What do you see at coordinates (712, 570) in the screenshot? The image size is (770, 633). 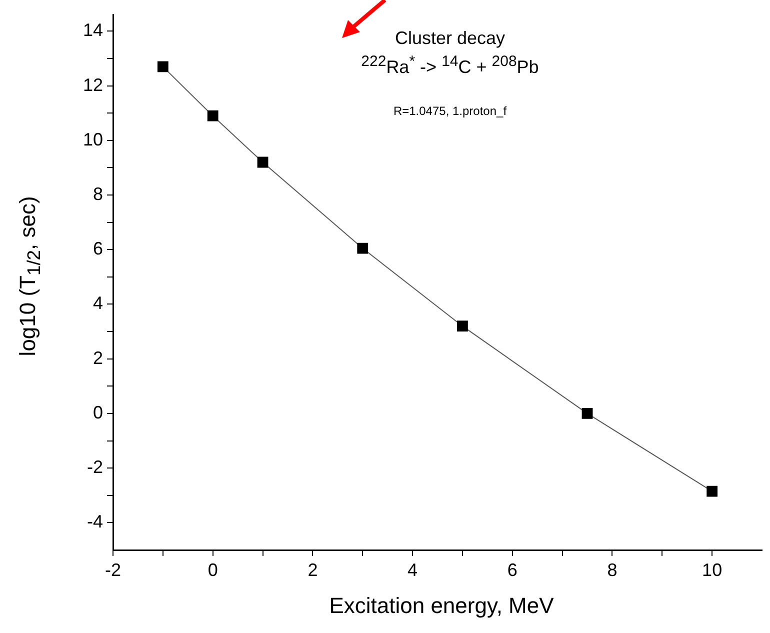 I see `x-tick-label: 10` at bounding box center [712, 570].